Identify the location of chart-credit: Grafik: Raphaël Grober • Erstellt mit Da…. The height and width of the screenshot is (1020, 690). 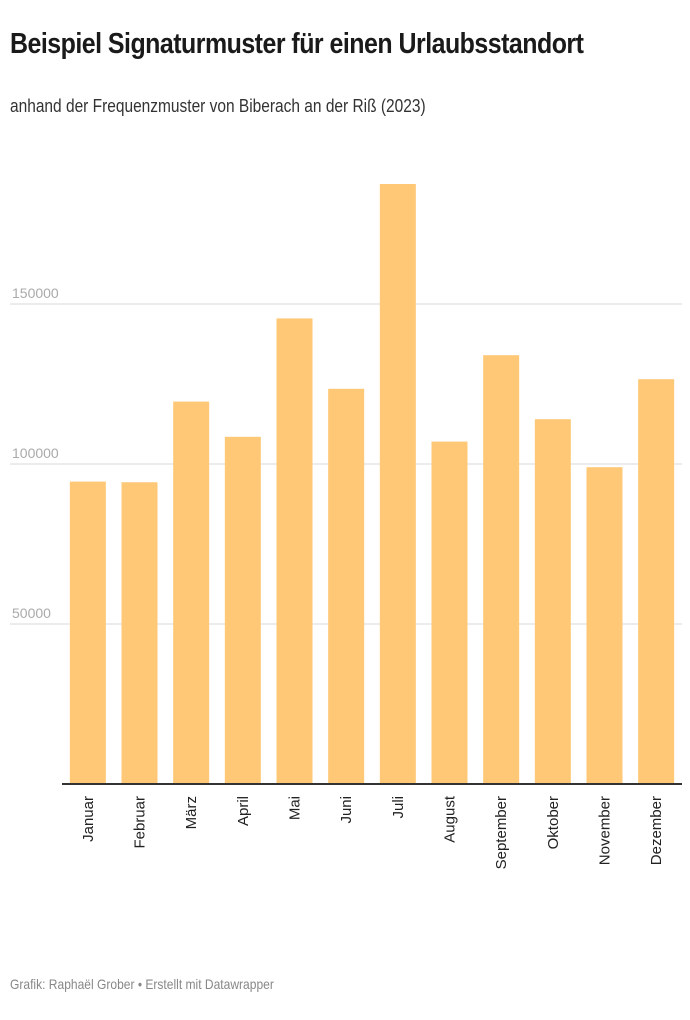
(142, 984).